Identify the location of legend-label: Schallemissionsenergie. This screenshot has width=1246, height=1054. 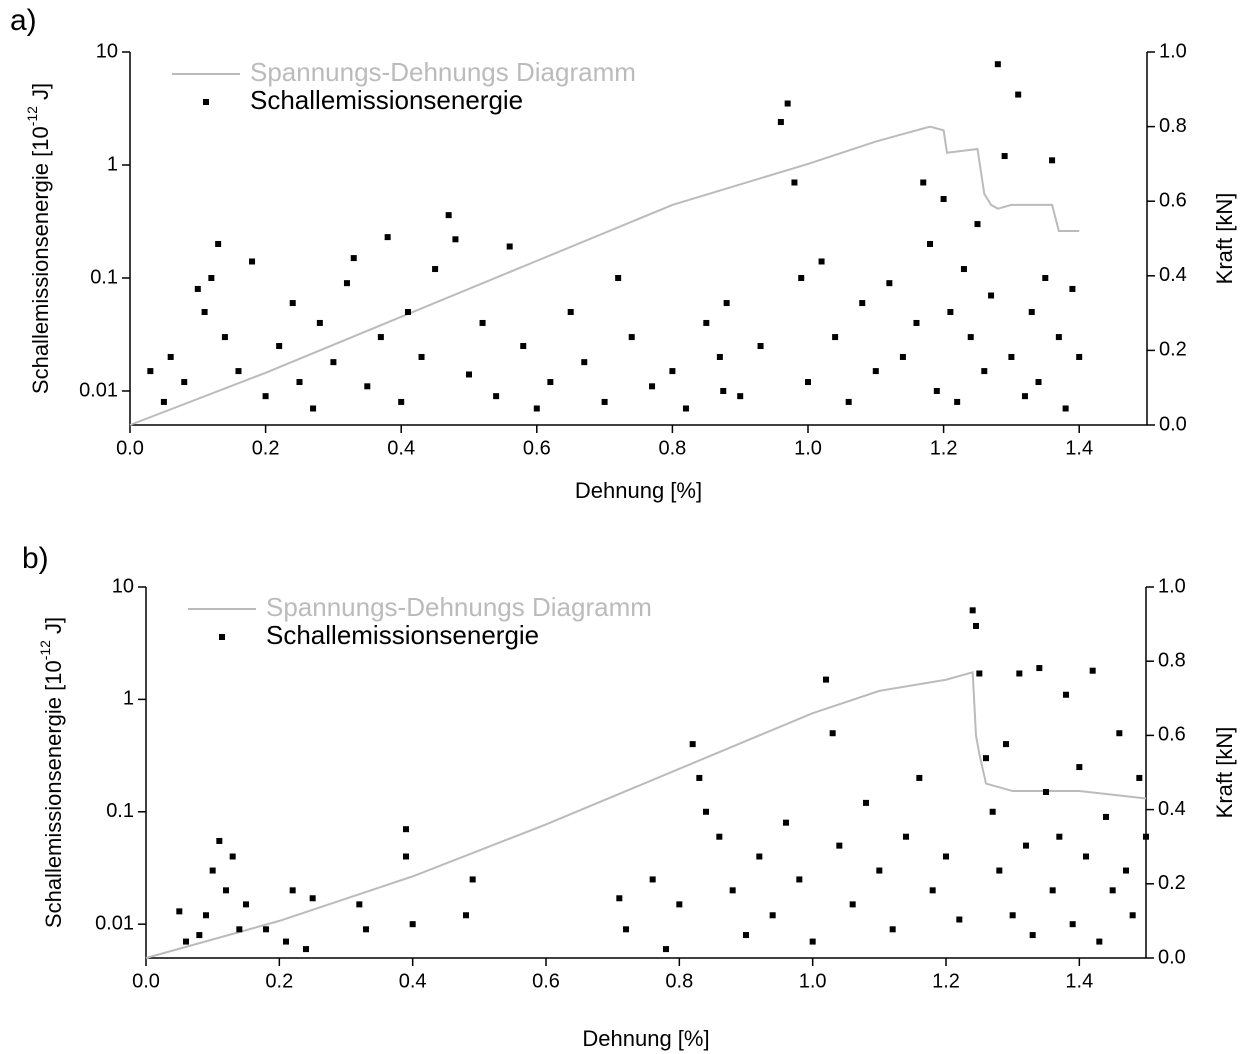
(402, 635).